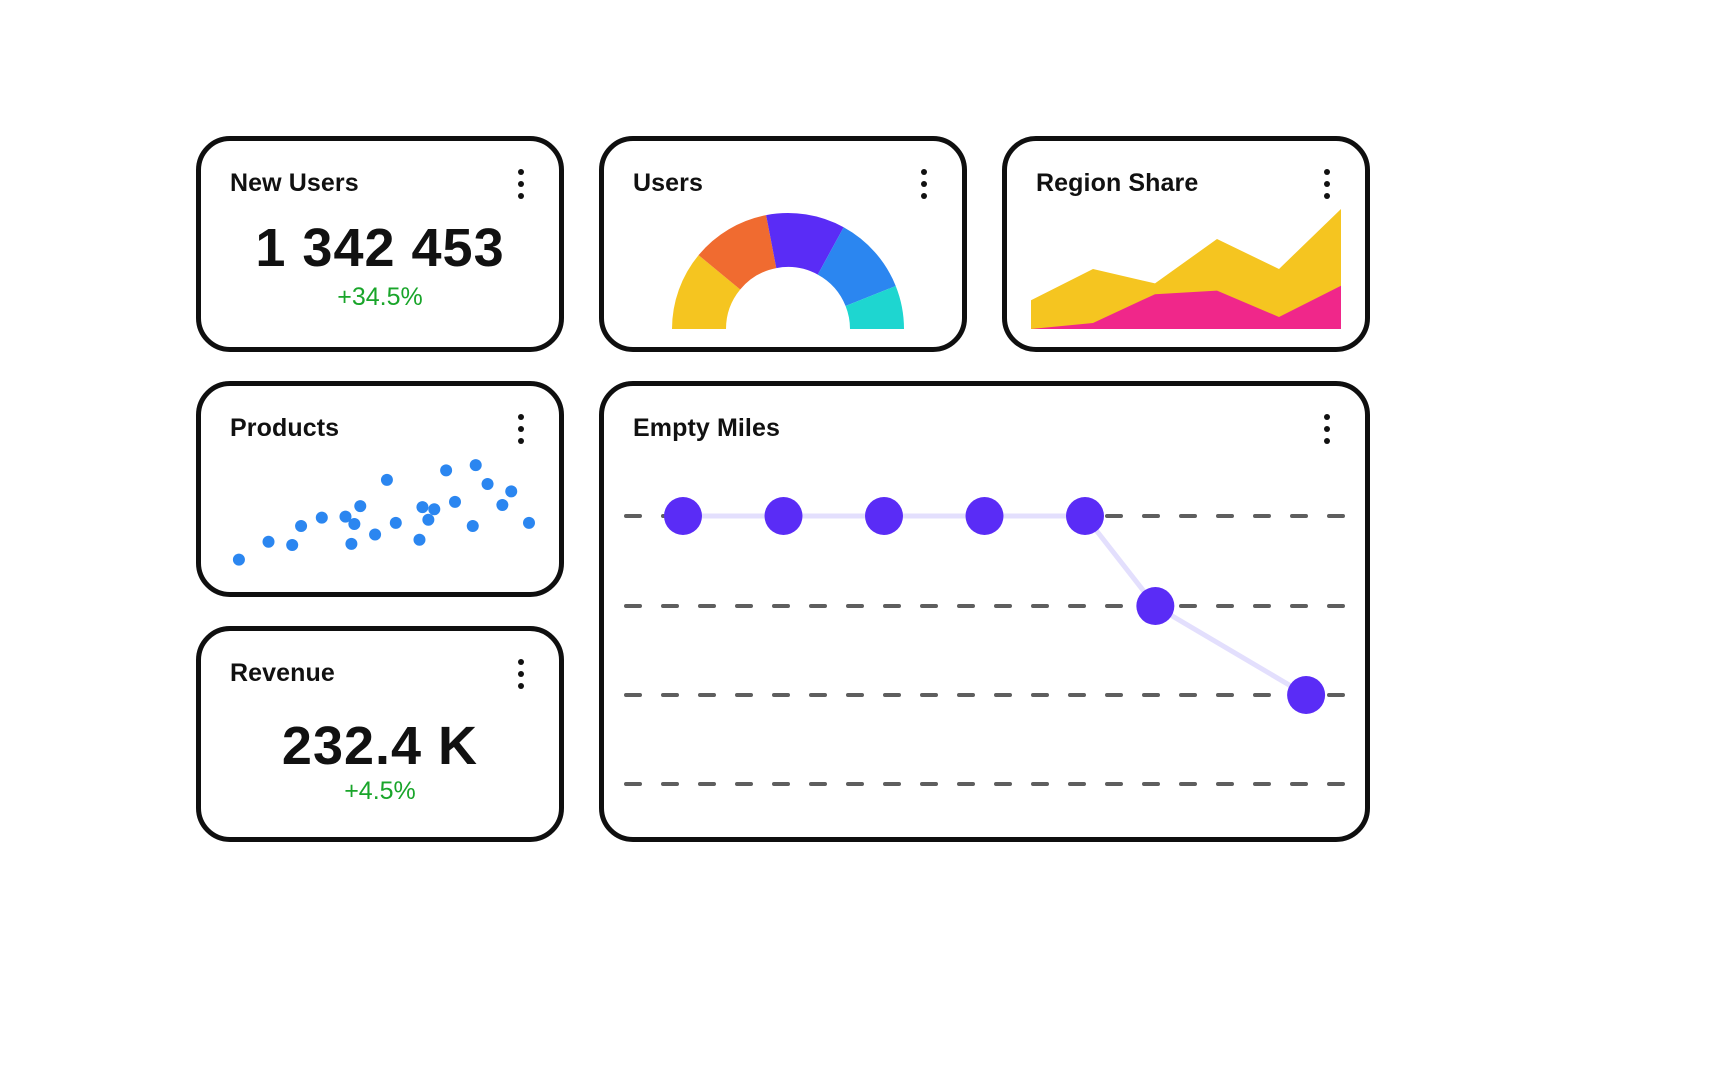 This screenshot has height=1080, width=1728. What do you see at coordinates (1186, 307) in the screenshot?
I see `area-series-bottom` at bounding box center [1186, 307].